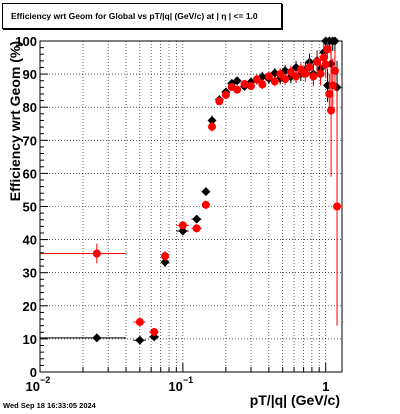 This screenshot has height=414, width=400. Describe the element at coordinates (30, 140) in the screenshot. I see `y-tick-label: 70` at that location.